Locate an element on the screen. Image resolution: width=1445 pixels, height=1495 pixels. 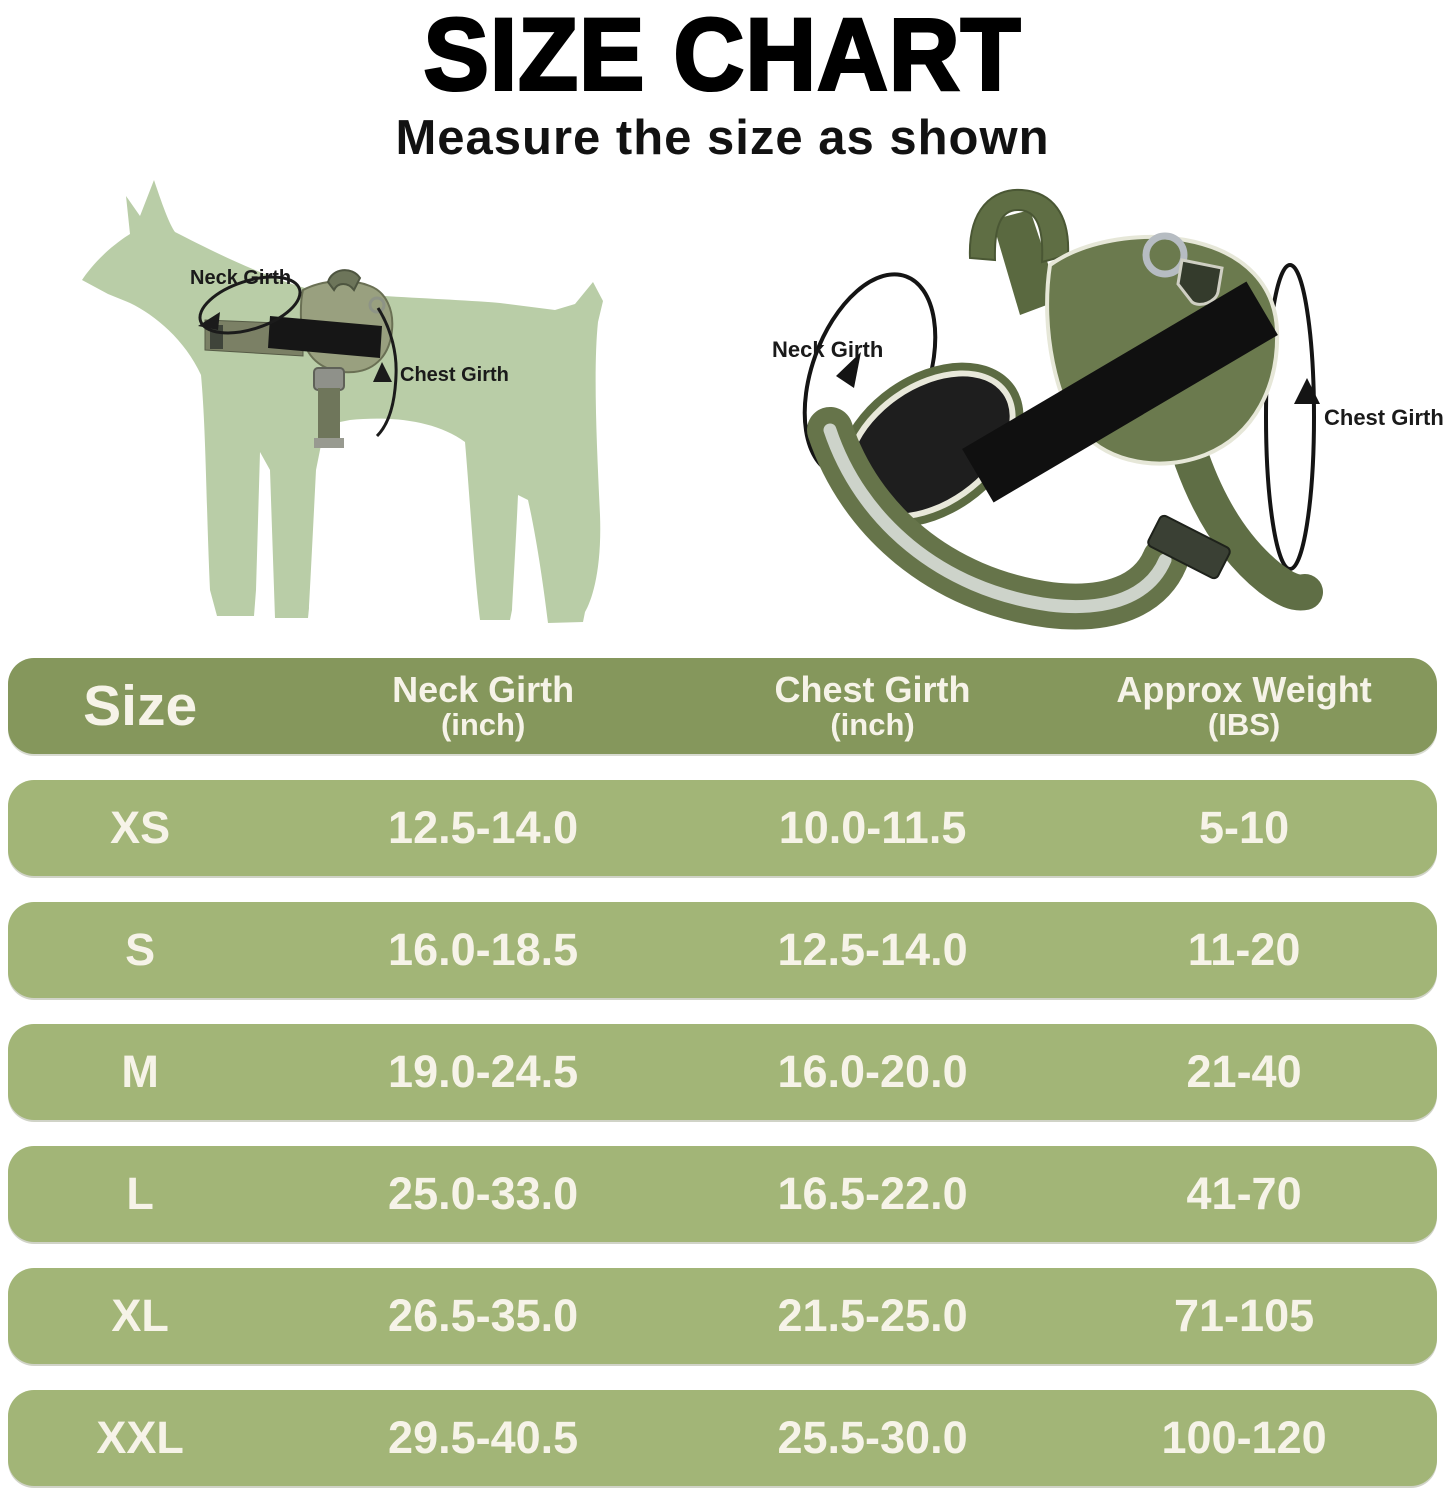
size-cell: XS is located at coordinates (140, 827).